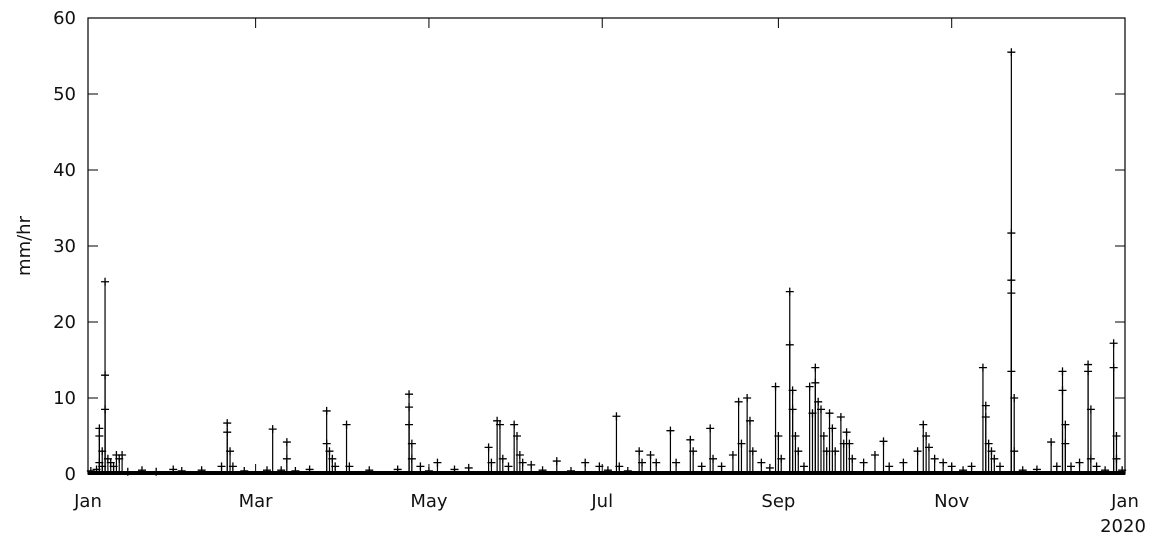 The width and height of the screenshot is (1164, 536). What do you see at coordinates (64, 246) in the screenshot?
I see `y-tick-label: 30` at bounding box center [64, 246].